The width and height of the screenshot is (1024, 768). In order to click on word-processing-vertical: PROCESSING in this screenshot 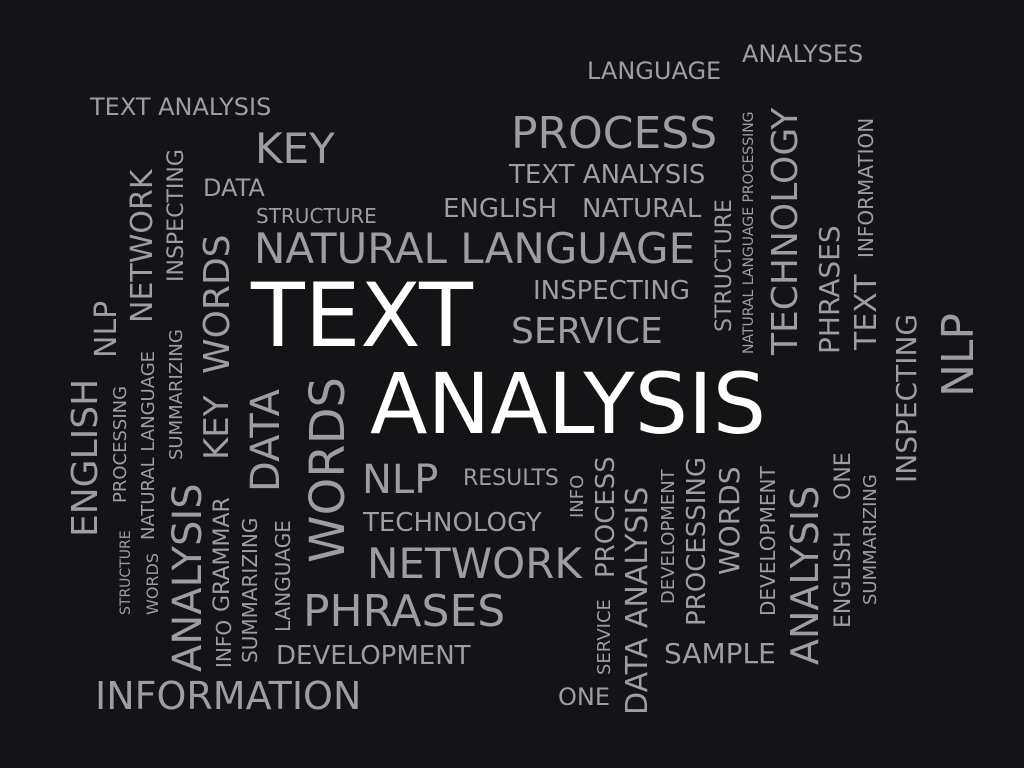, I will do `click(120, 444)`.